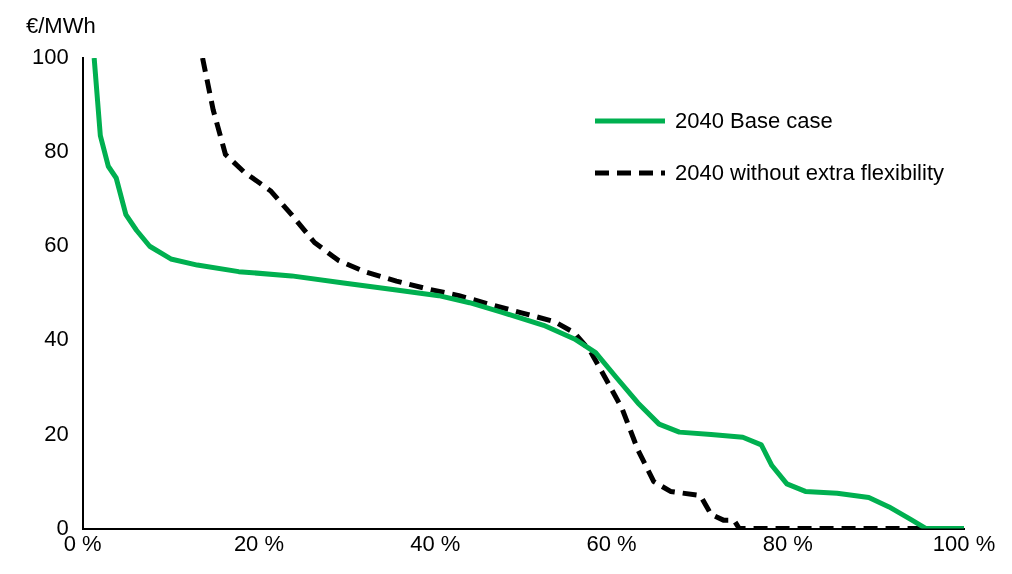 Image resolution: width=1012 pixels, height=574 pixels. What do you see at coordinates (611, 543) in the screenshot?
I see `x-tick-label: 60 %` at bounding box center [611, 543].